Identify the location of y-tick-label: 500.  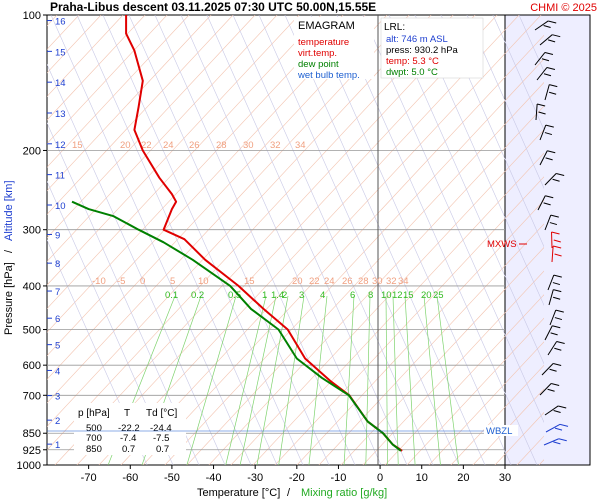
(32, 331).